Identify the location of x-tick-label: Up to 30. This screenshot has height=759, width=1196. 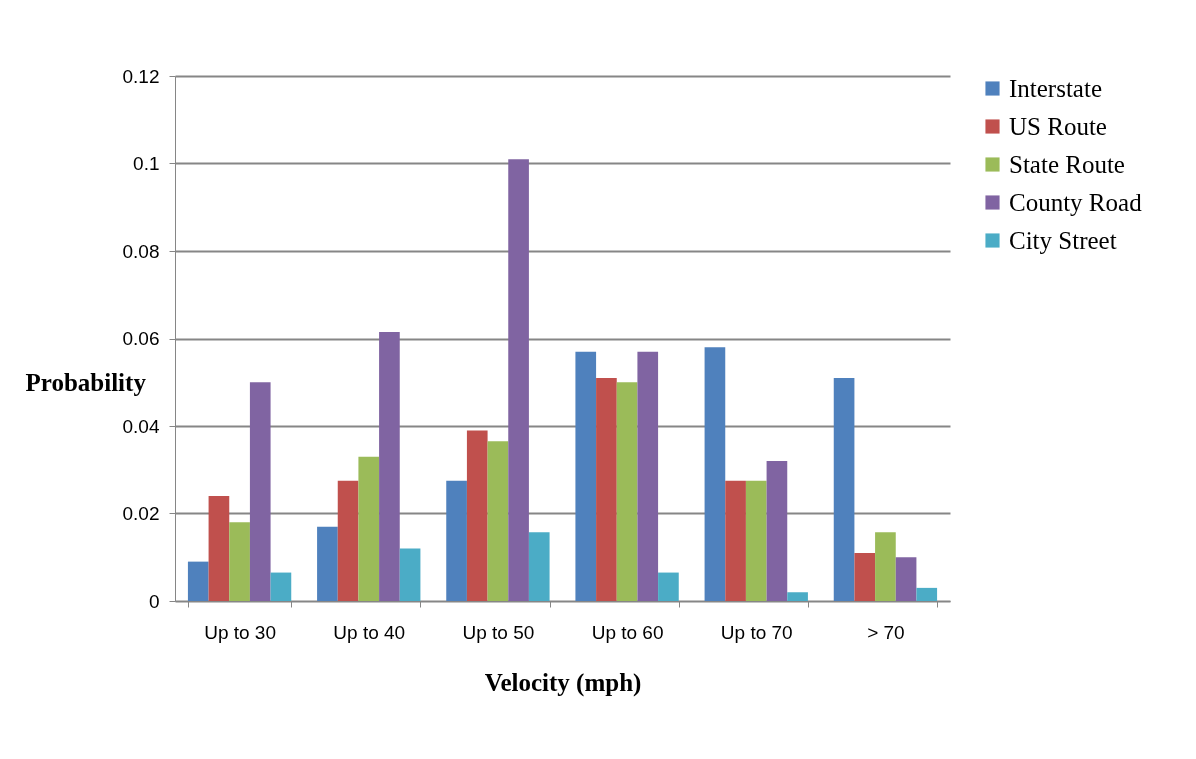
(240, 632).